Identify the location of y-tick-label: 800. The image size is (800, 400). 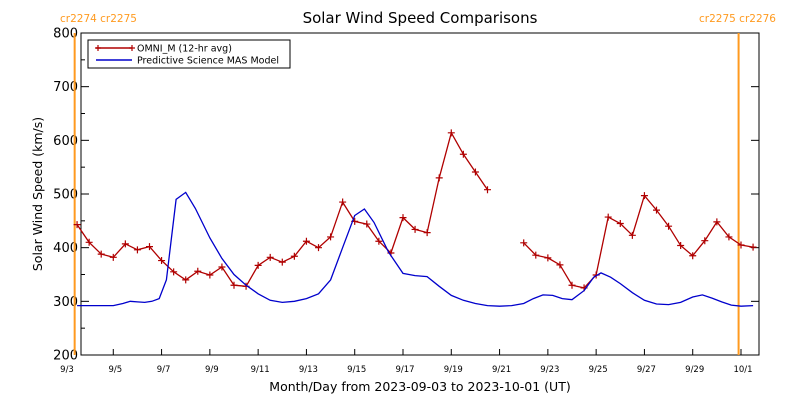
(65, 34).